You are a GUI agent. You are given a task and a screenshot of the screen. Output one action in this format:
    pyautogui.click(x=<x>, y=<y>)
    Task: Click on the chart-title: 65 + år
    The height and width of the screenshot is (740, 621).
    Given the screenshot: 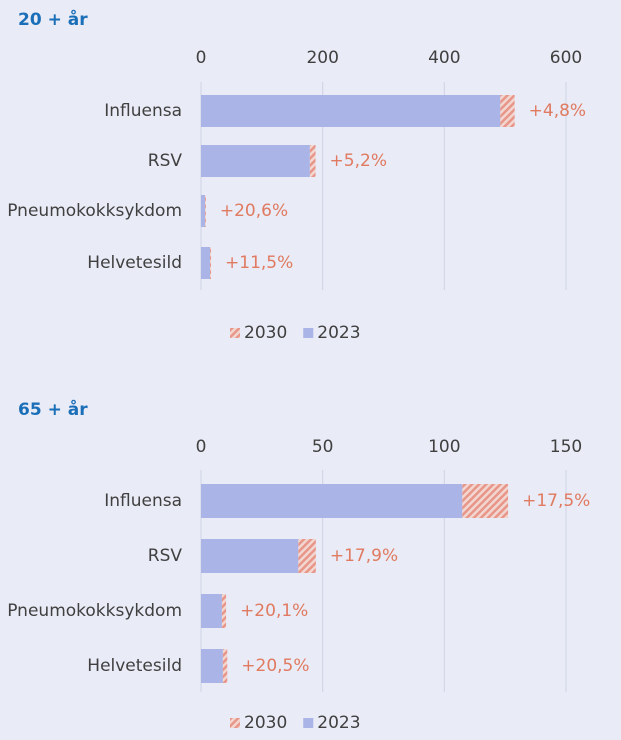 What is the action you would take?
    pyautogui.click(x=53, y=409)
    